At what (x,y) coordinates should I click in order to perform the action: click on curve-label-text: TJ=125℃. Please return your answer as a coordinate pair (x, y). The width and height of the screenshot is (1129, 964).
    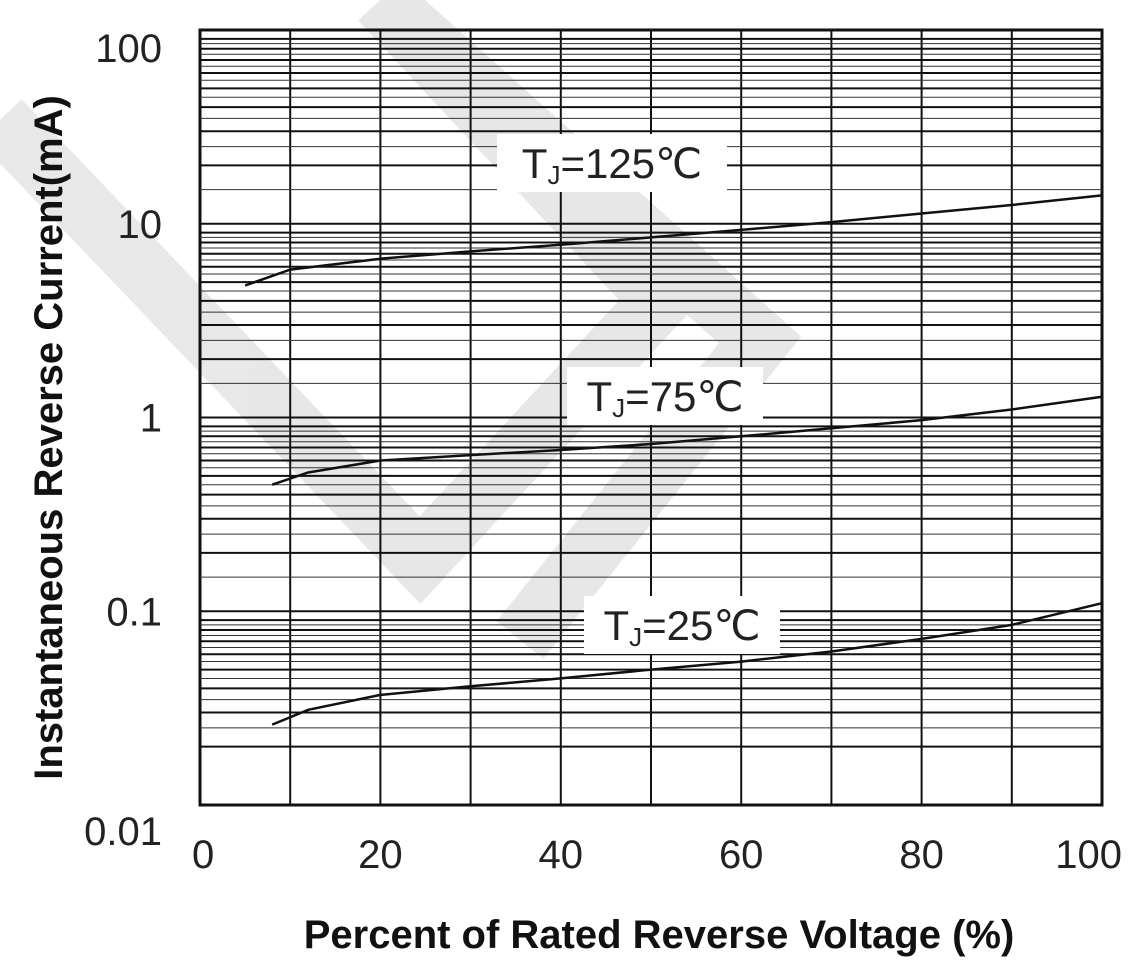
    Looking at the image, I should click on (612, 165).